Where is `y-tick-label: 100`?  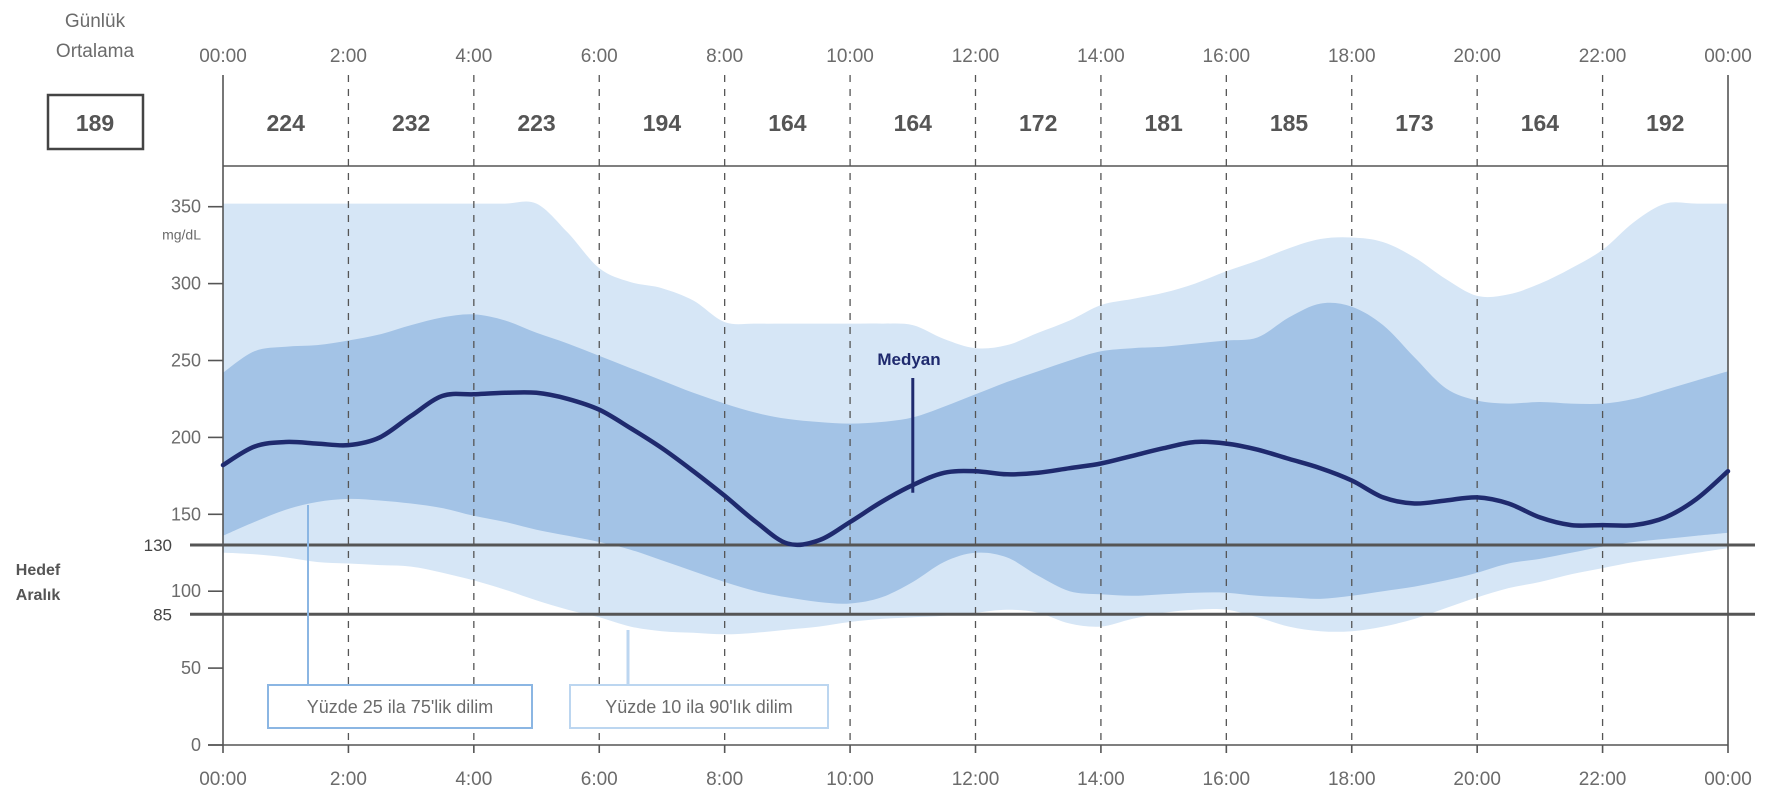 y-tick-label: 100 is located at coordinates (186, 591).